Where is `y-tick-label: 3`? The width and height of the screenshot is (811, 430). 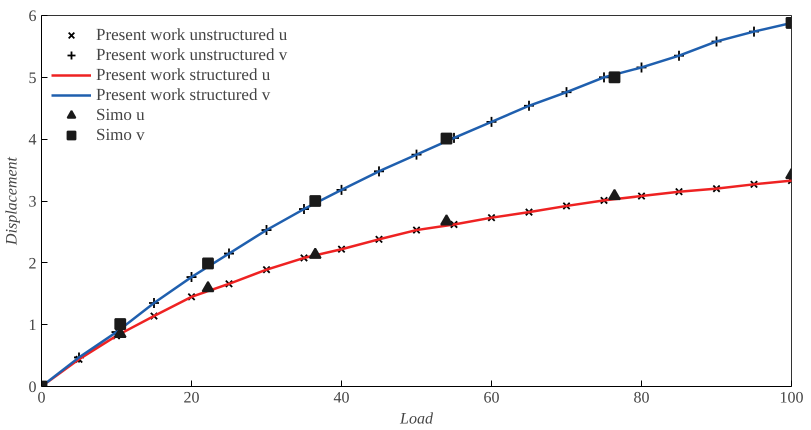 y-tick-label: 3 is located at coordinates (32, 202).